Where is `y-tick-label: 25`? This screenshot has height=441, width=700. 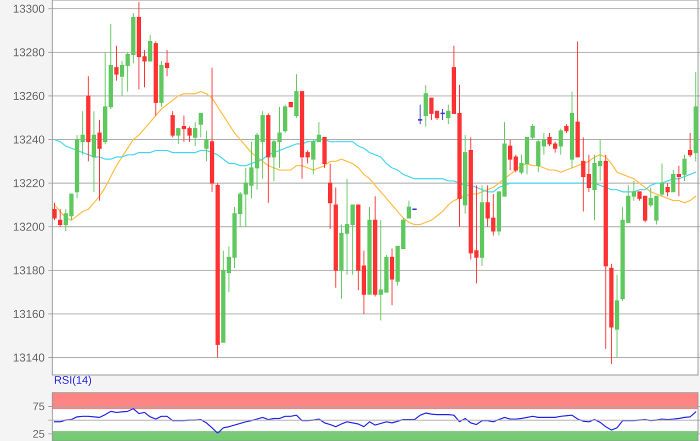 y-tick-label: 25 is located at coordinates (38, 434).